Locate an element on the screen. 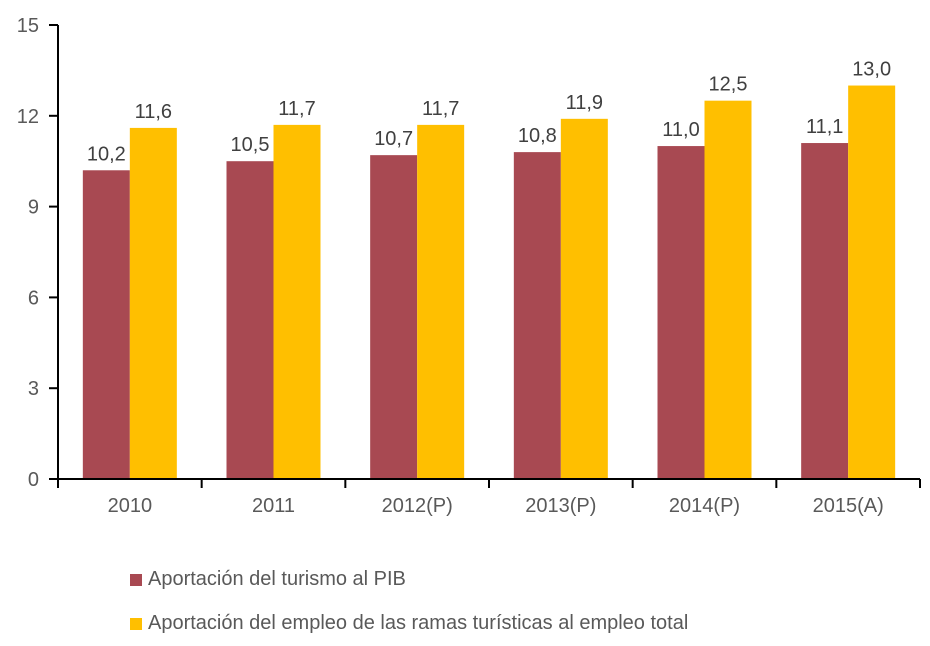 This screenshot has width=930, height=646. y-tick-label: 6 is located at coordinates (33, 298).